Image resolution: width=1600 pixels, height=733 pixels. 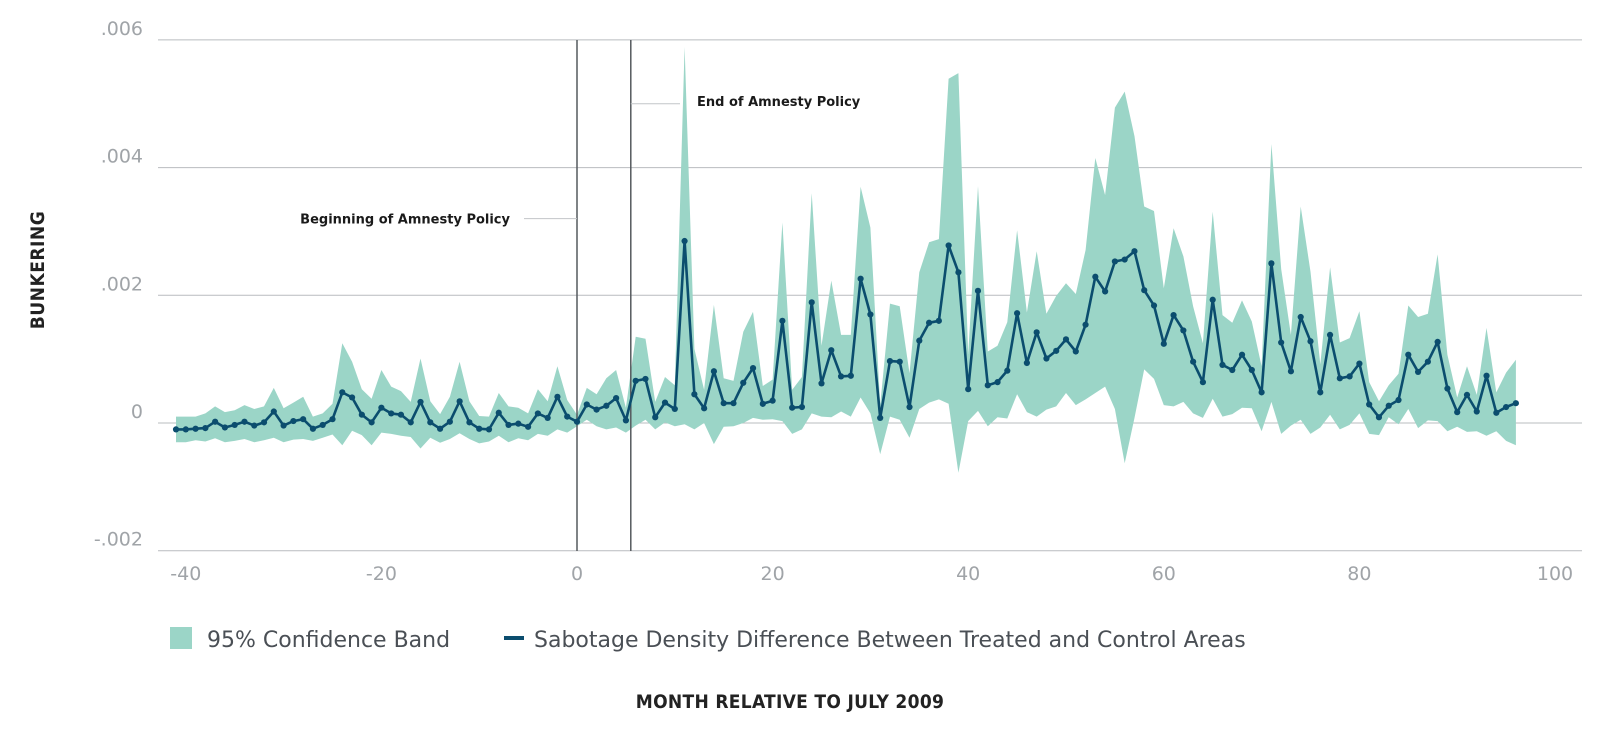 What do you see at coordinates (779, 102) in the screenshot?
I see `annotation-label: End of Amnesty Policy` at bounding box center [779, 102].